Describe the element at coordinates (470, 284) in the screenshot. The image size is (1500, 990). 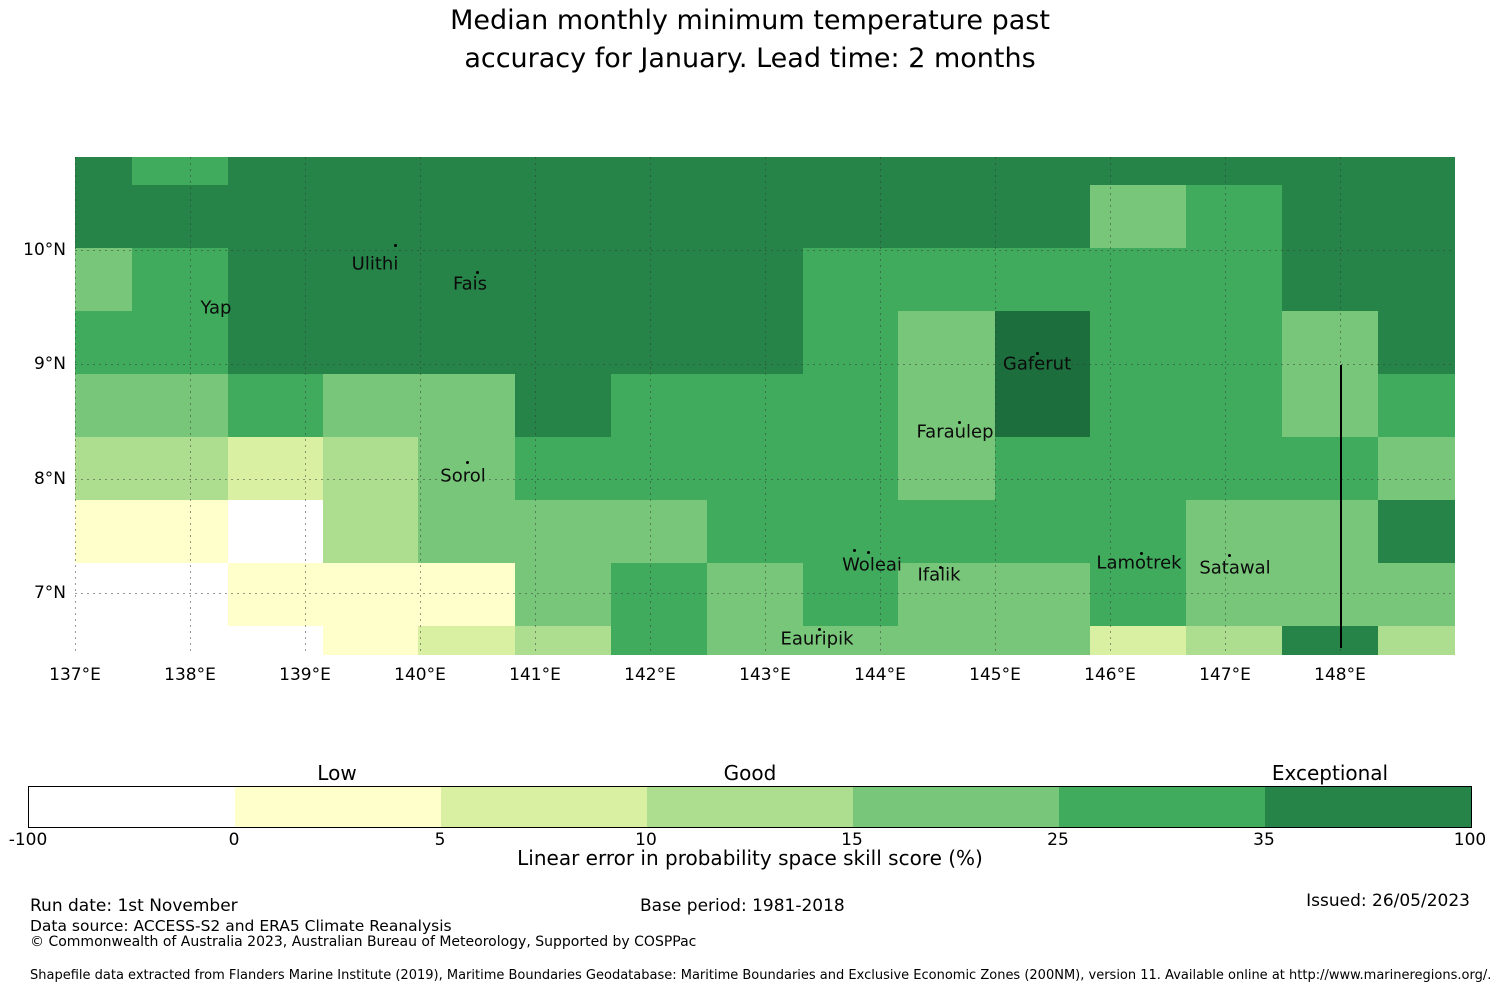
I see `island-label: Fais` at that location.